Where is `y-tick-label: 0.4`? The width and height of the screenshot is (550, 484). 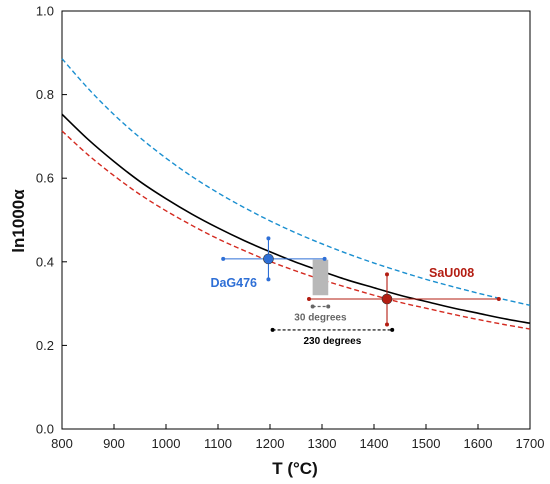 y-tick-label: 0.4 is located at coordinates (45, 261).